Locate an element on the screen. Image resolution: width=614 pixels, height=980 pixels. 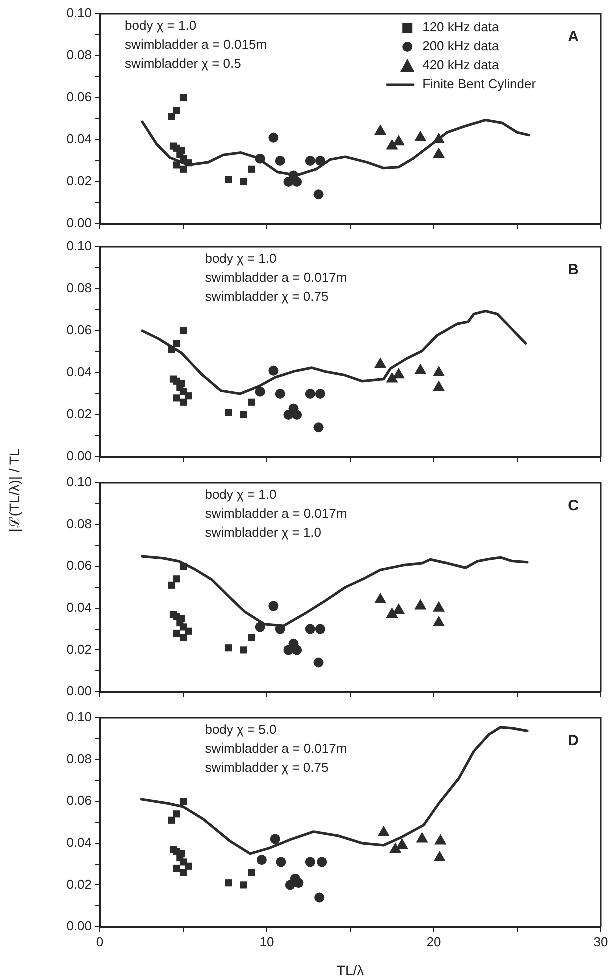
legend-label: Finite Bent Cylinder is located at coordinates (479, 84).